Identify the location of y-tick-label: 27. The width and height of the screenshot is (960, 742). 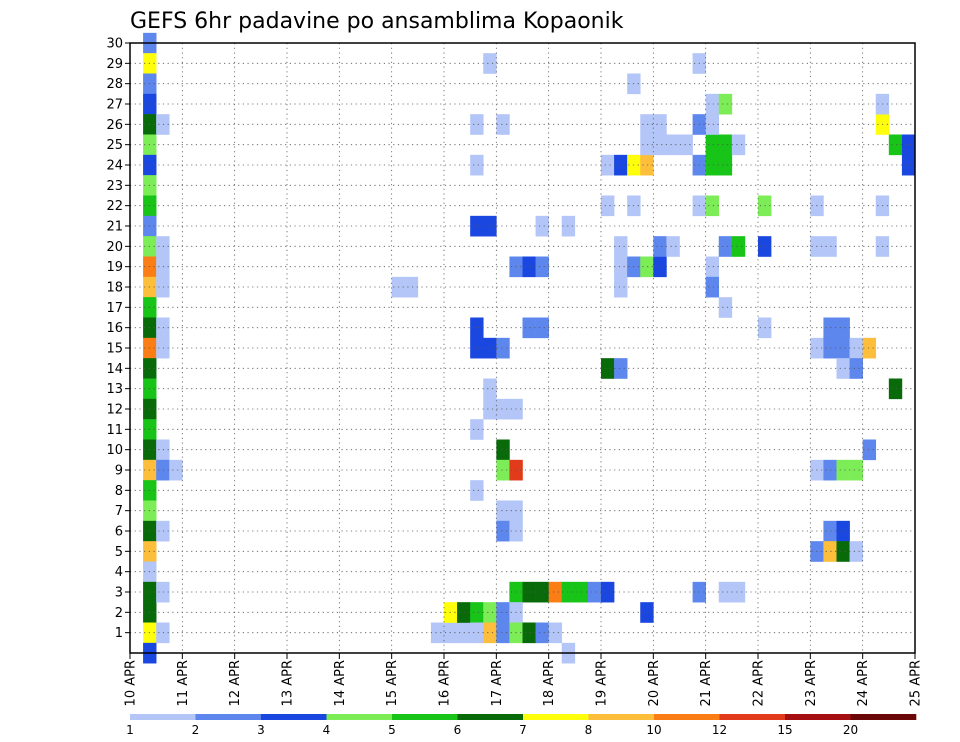
(114, 105).